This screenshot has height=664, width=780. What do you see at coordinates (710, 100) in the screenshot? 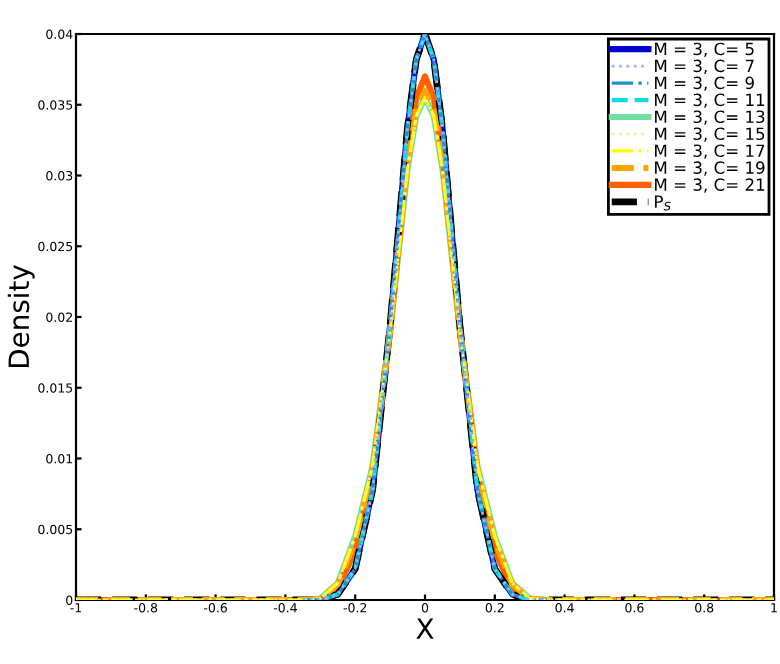
I see `legend-label: M = 3, C= 11` at bounding box center [710, 100].